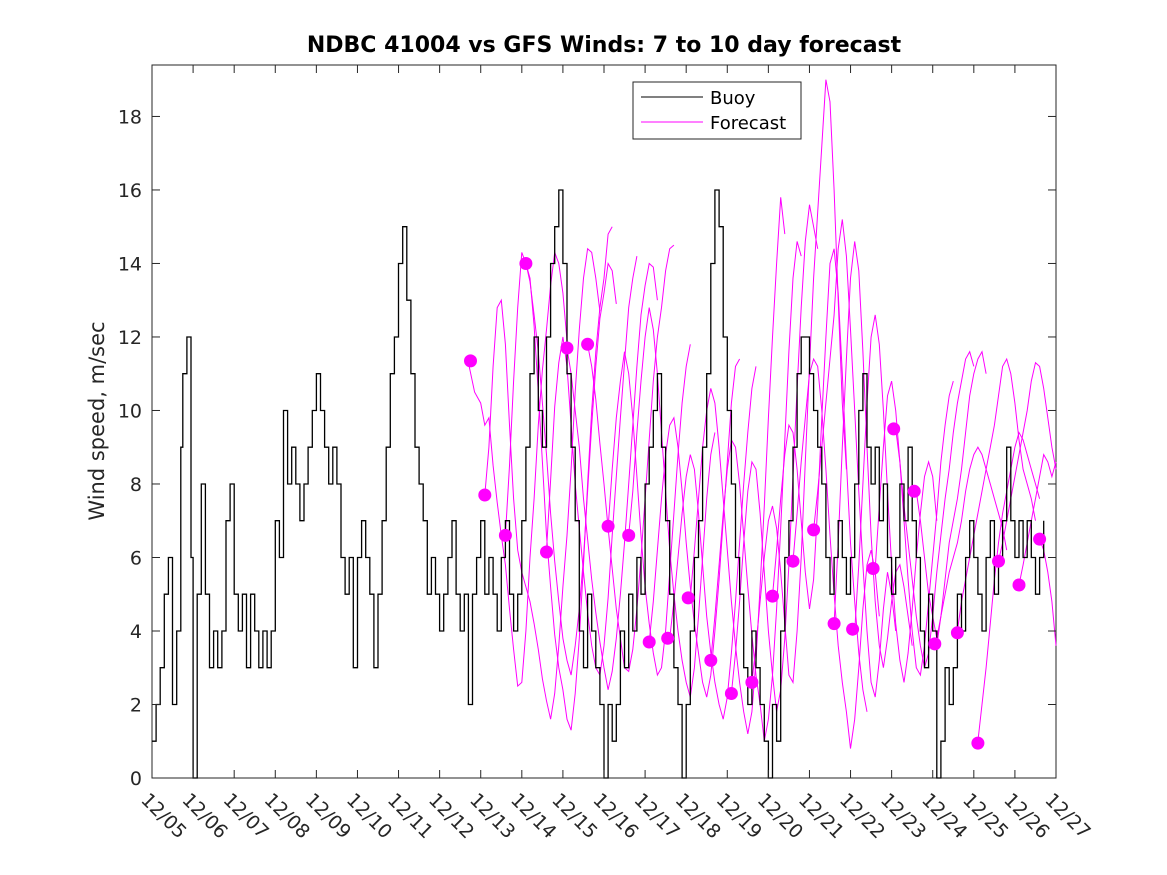  I want to click on y-tick-label: 6, so click(136, 558).